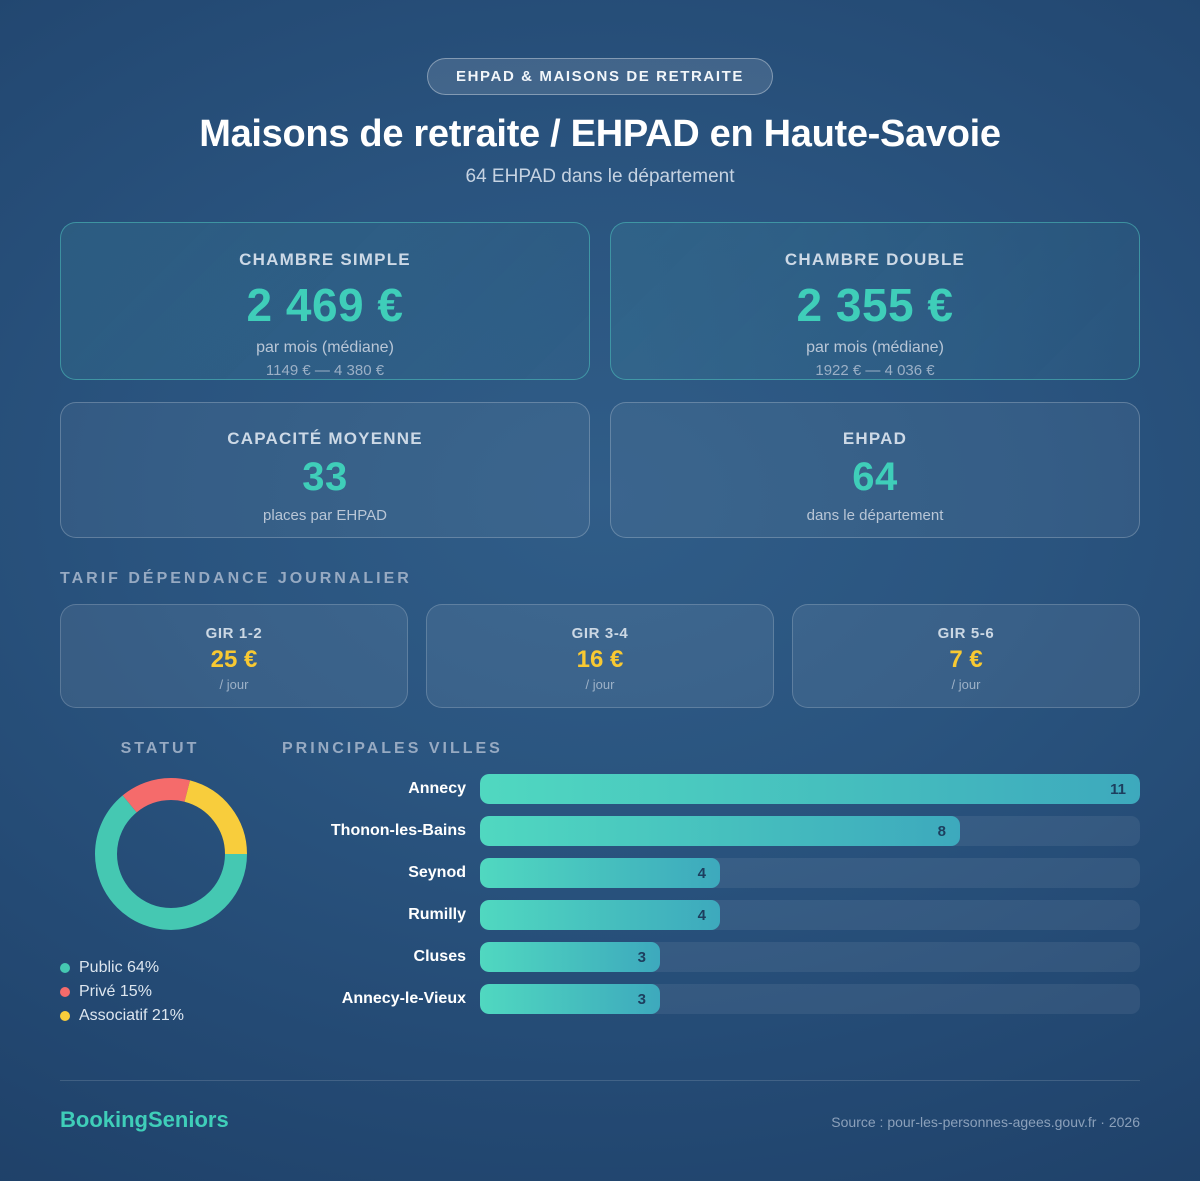 This screenshot has width=1200, height=1181. What do you see at coordinates (439, 956) in the screenshot?
I see `bar-label: Cluses` at bounding box center [439, 956].